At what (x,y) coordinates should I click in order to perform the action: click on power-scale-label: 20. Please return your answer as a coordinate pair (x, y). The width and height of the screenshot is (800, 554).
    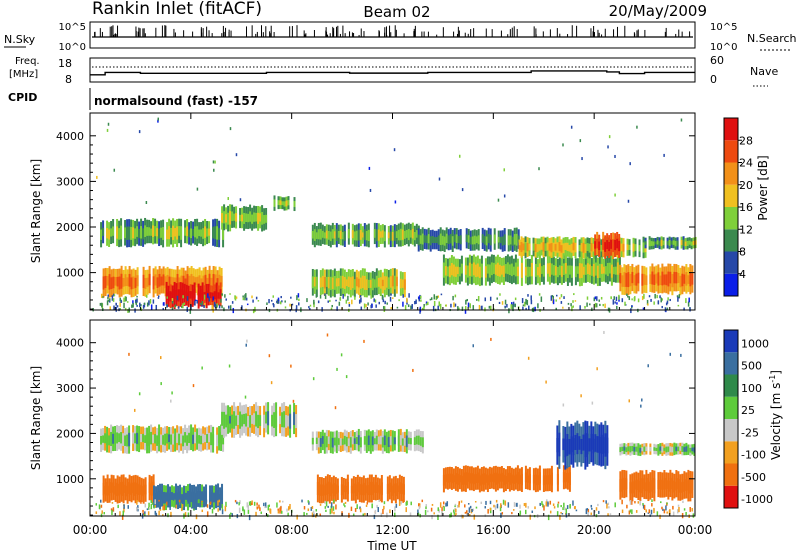
    Looking at the image, I should click on (746, 185).